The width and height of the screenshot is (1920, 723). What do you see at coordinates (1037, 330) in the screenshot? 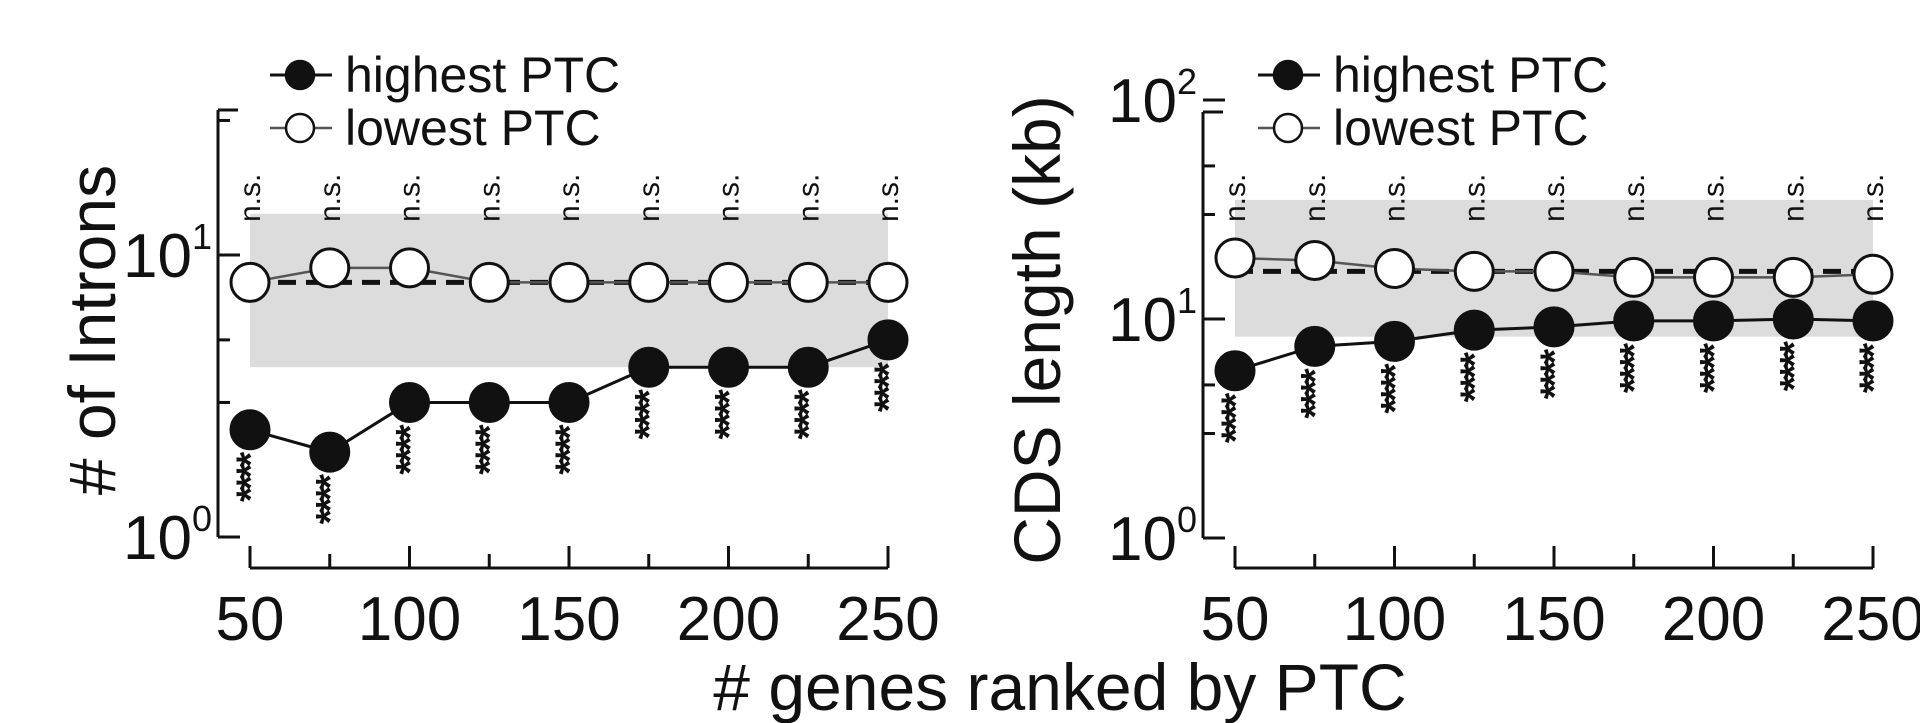
I see `y-axis-label: CDS length (kb)` at bounding box center [1037, 330].